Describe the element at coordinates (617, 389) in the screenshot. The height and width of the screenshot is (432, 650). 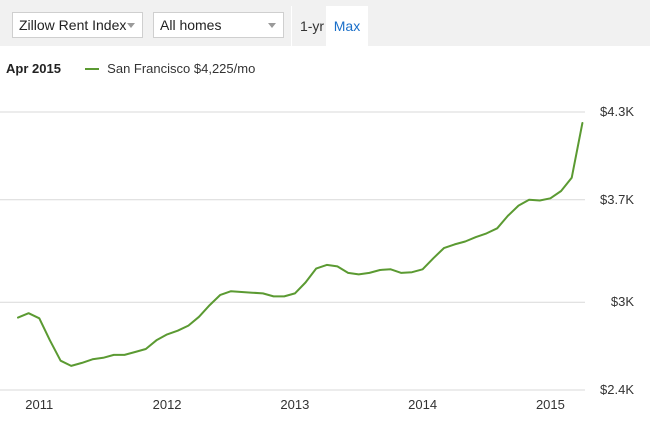
I see `y-tick-label: $2.4K` at that location.